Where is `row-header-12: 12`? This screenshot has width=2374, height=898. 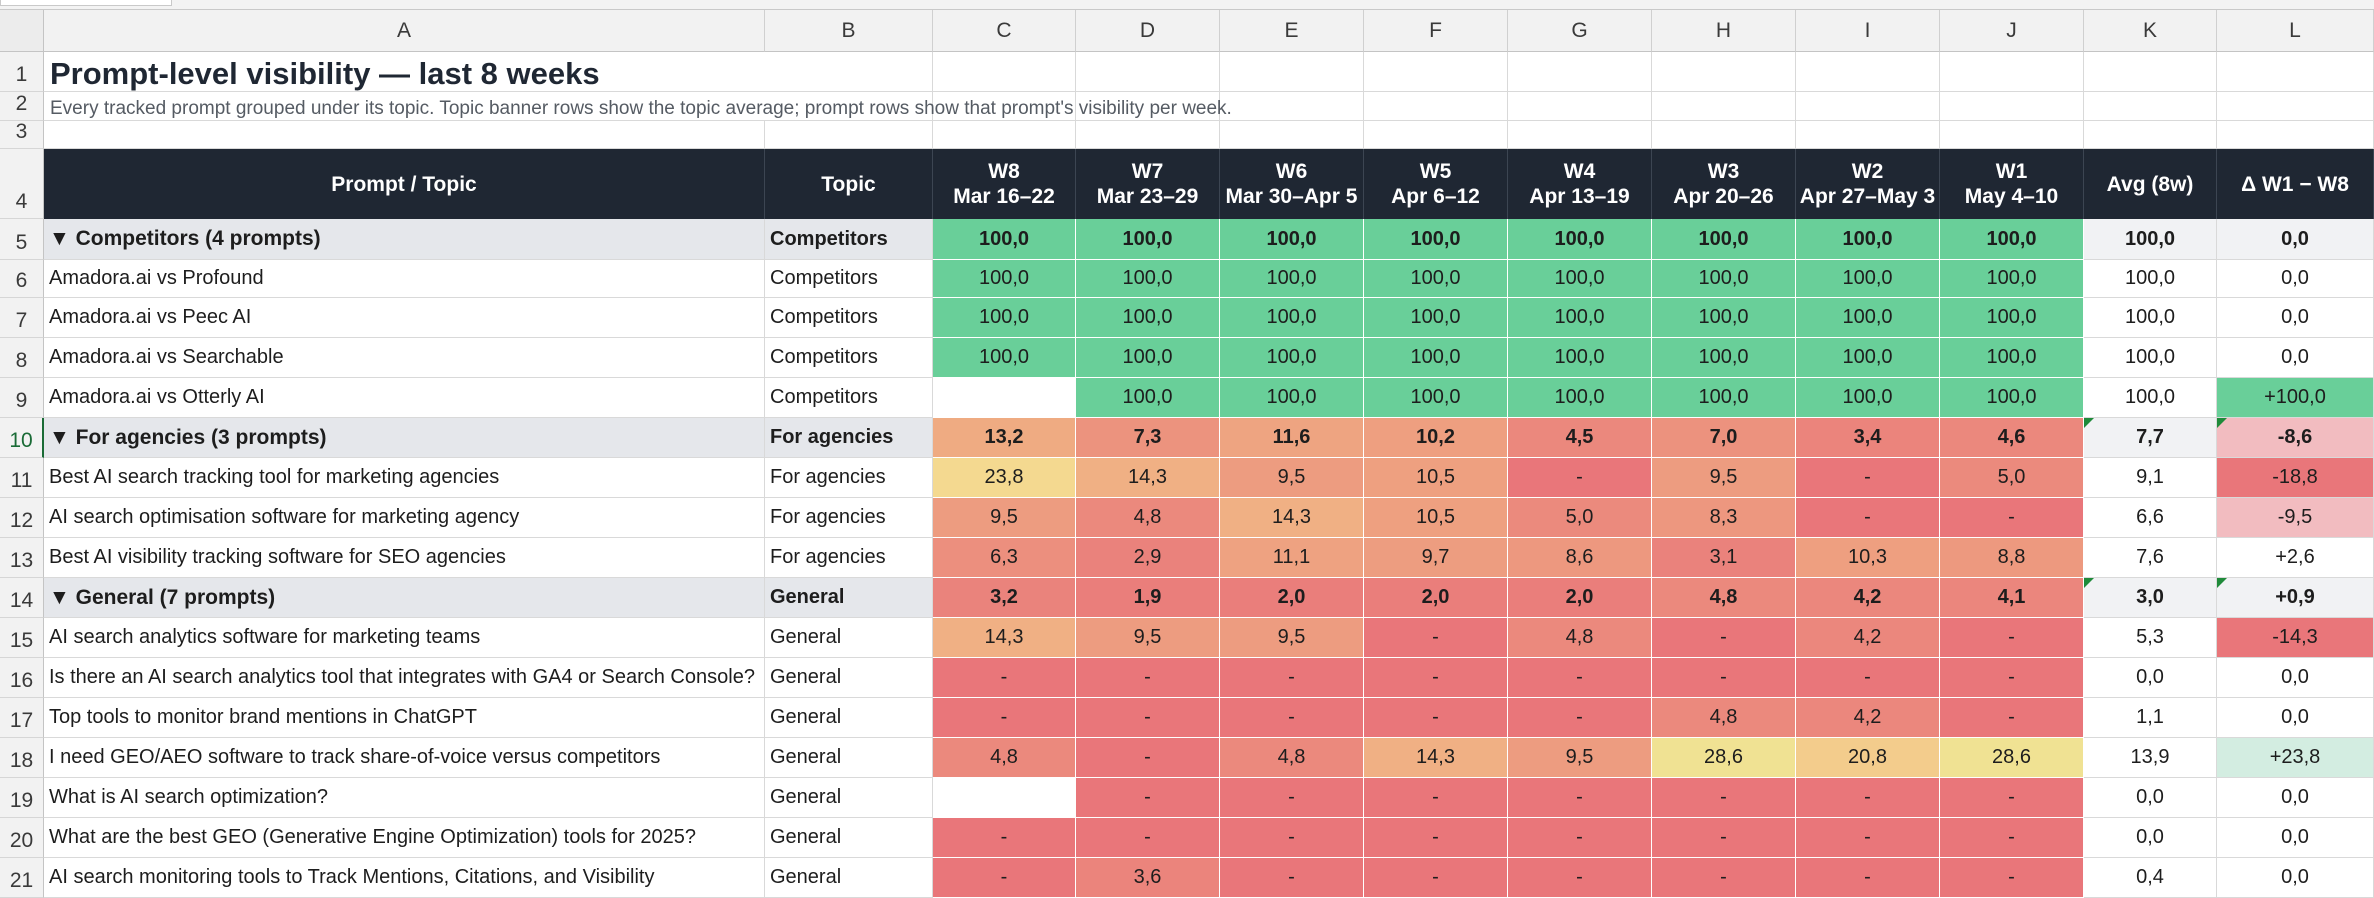
row-header-12: 12 is located at coordinates (22, 518).